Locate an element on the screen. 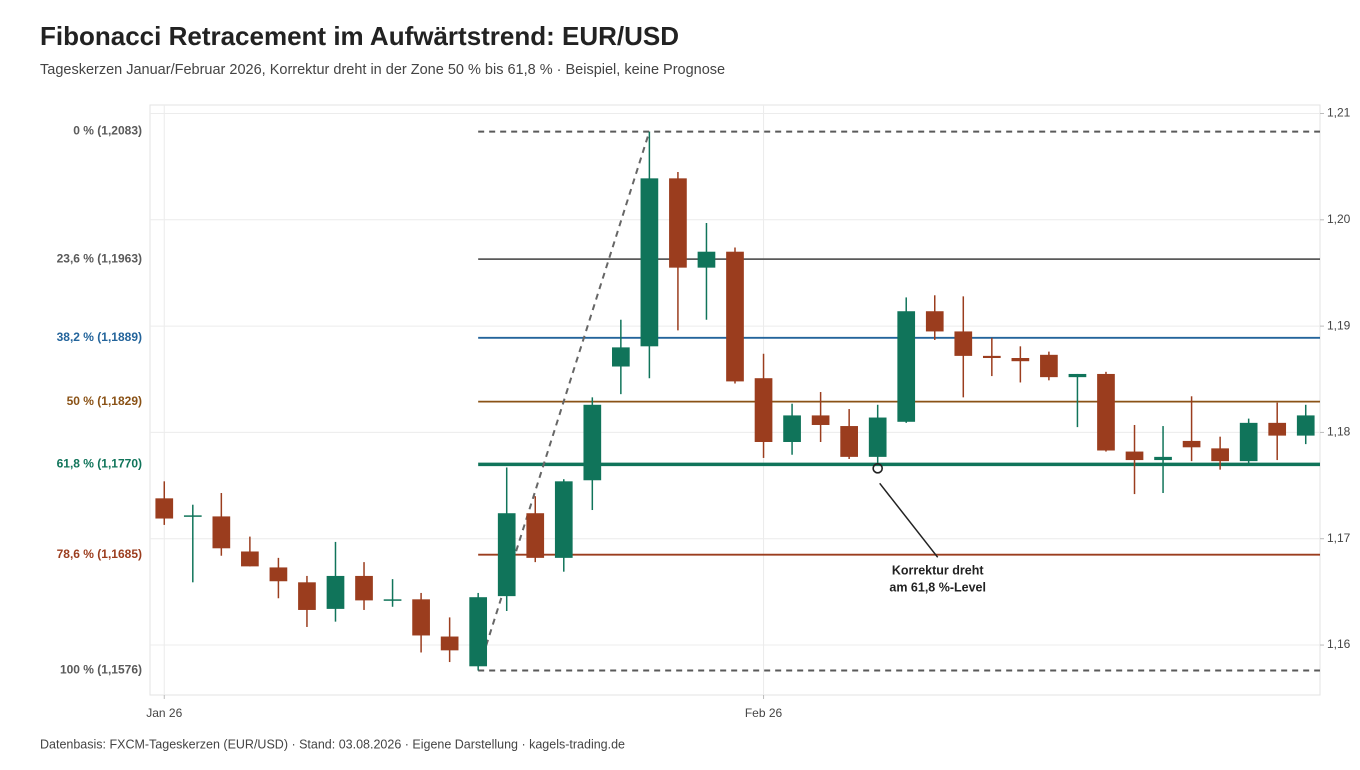  y-tick-label: 1,20 is located at coordinates (1339, 219).